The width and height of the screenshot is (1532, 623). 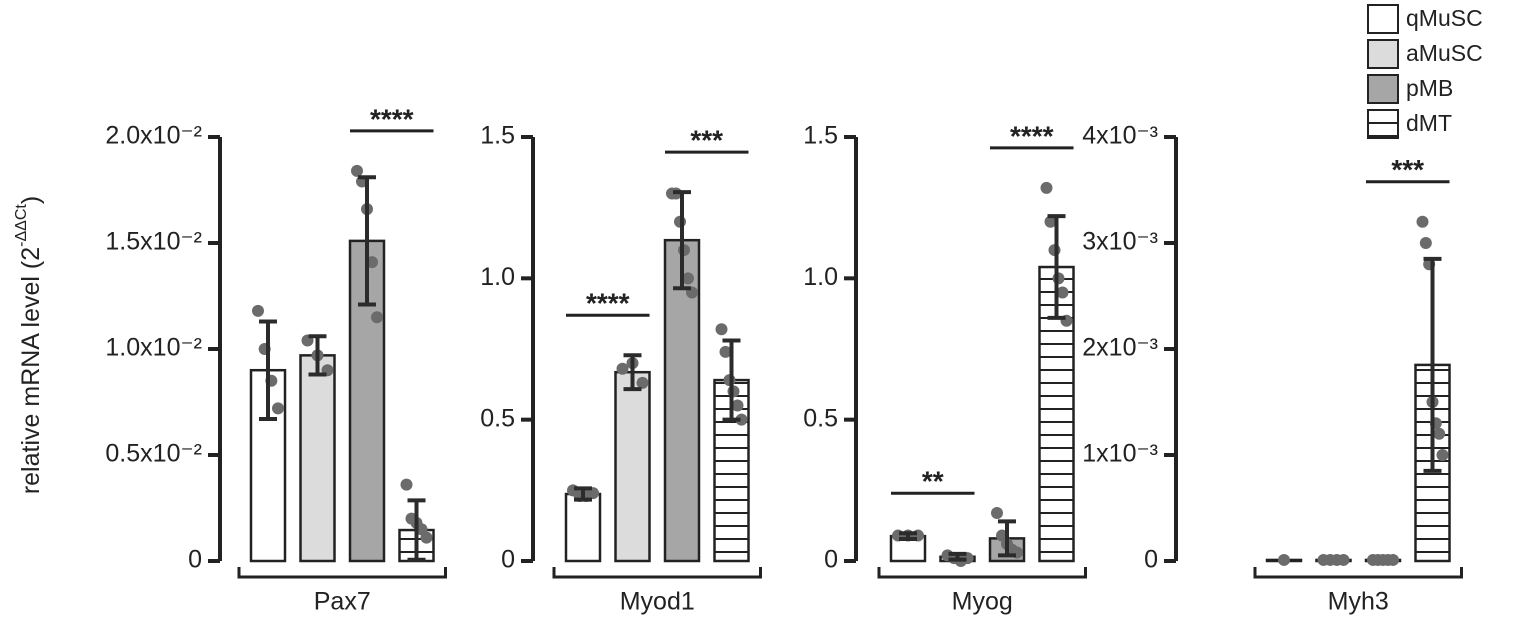 I want to click on x-axis-label: Myh3, so click(x=1358, y=602).